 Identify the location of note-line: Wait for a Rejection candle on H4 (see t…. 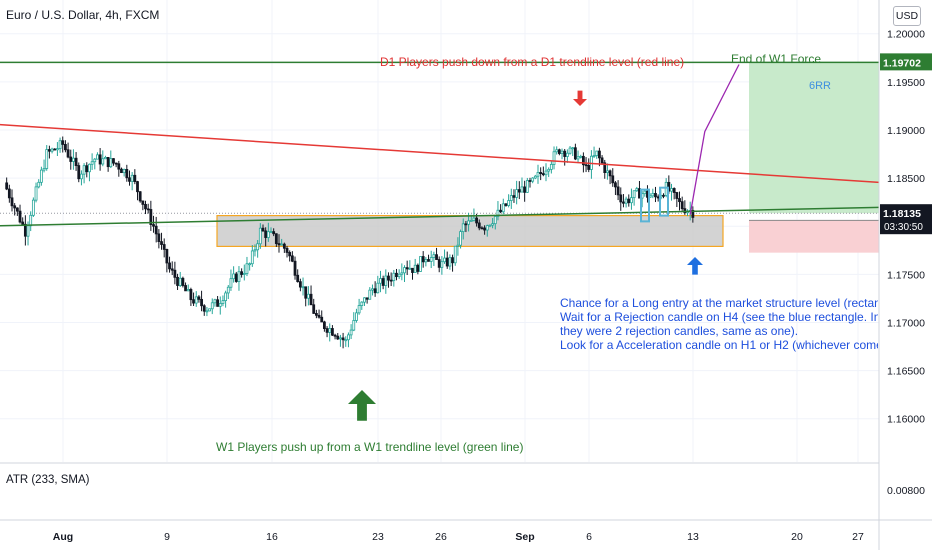
(719, 317).